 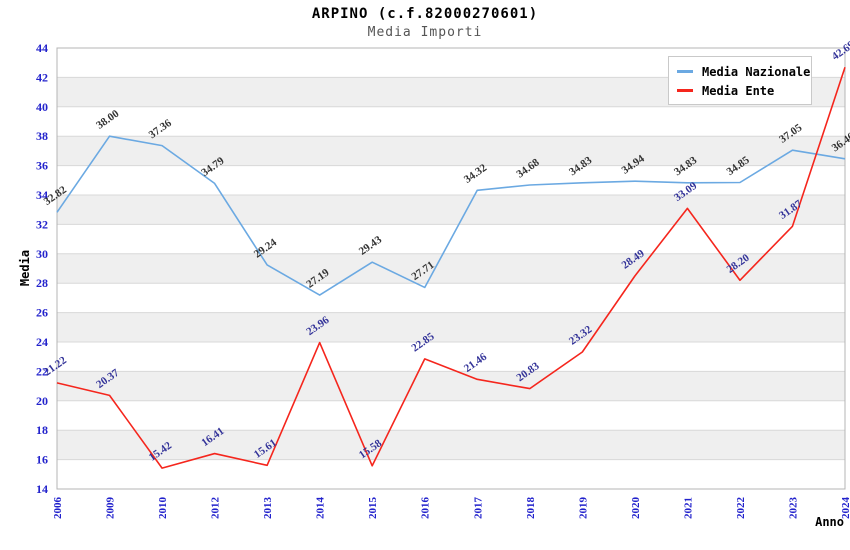 I want to click on svg-text: 20, so click(x=42, y=401).